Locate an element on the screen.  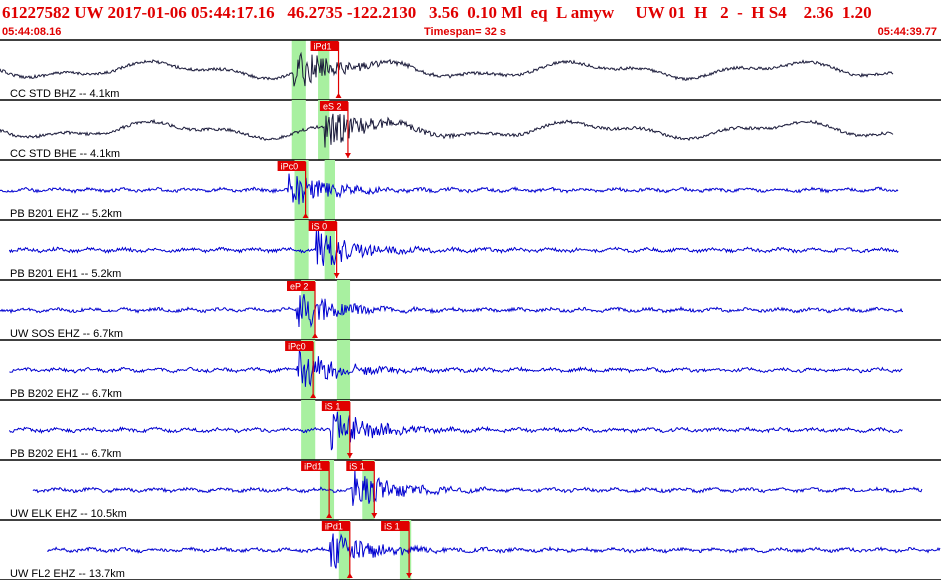
pick-label: eS 2 is located at coordinates (332, 107).